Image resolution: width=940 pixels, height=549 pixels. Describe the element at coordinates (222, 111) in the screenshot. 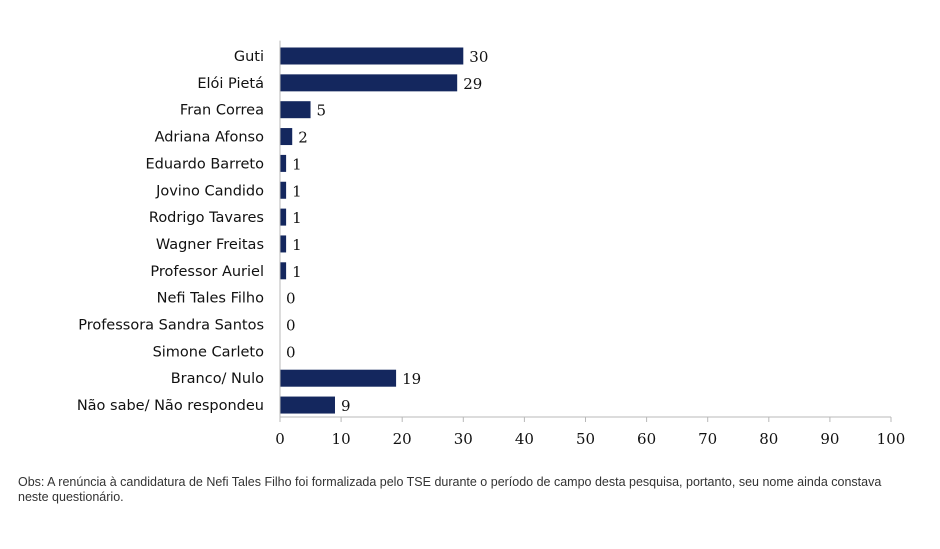

I see `category-label: Fran Correa` at that location.